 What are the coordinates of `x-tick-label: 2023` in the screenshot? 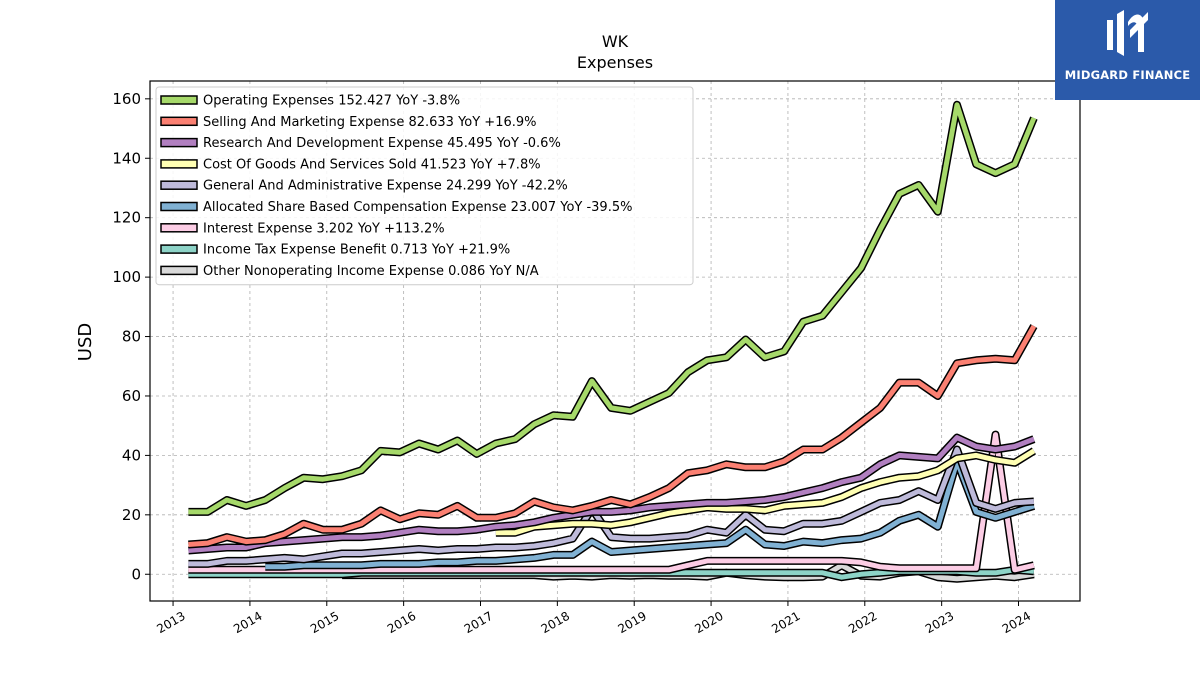 It's located at (939, 622).